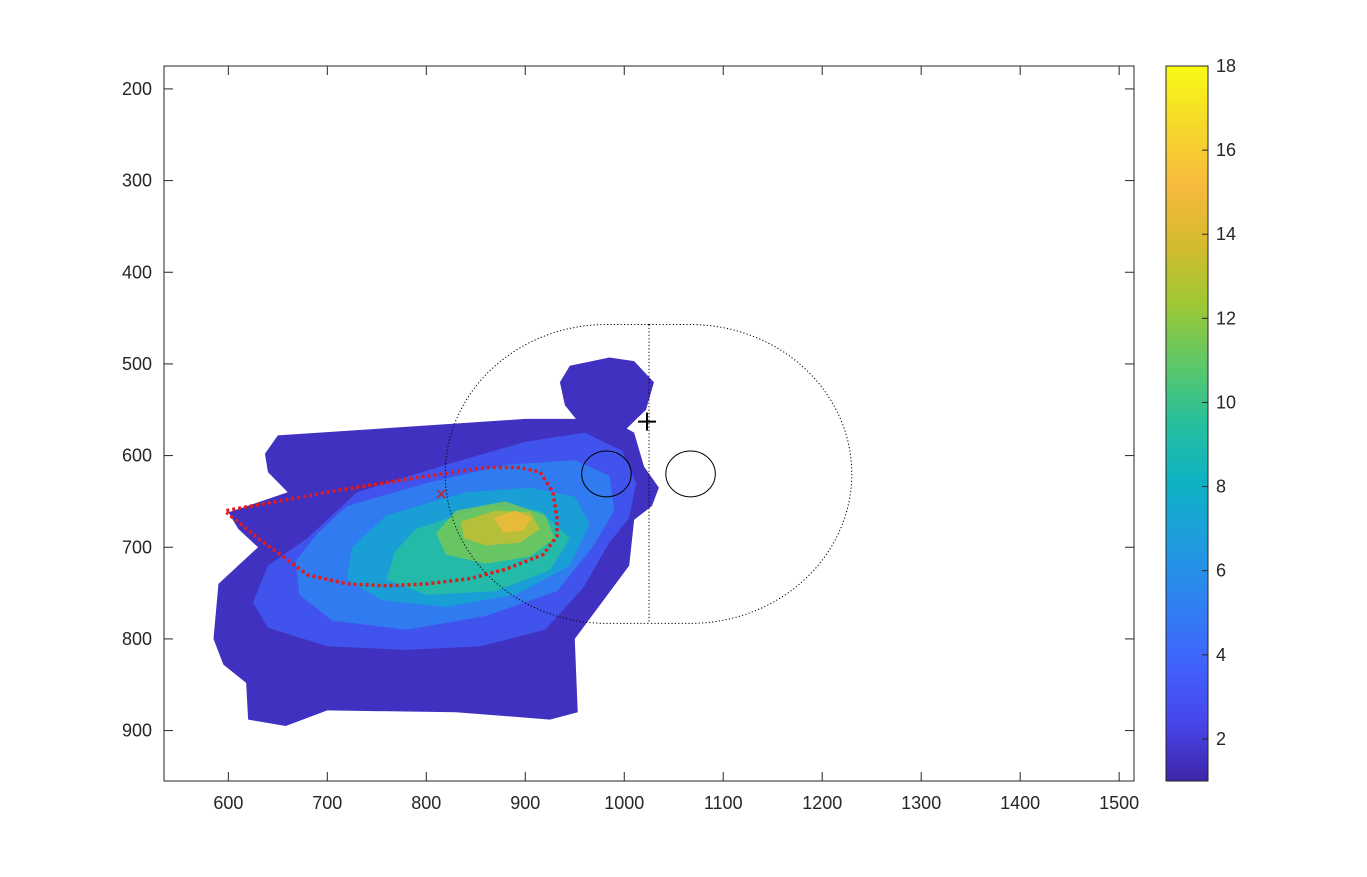 This screenshot has height=877, width=1367. Describe the element at coordinates (1221, 655) in the screenshot. I see `colorbar-tick-label: 4` at that location.